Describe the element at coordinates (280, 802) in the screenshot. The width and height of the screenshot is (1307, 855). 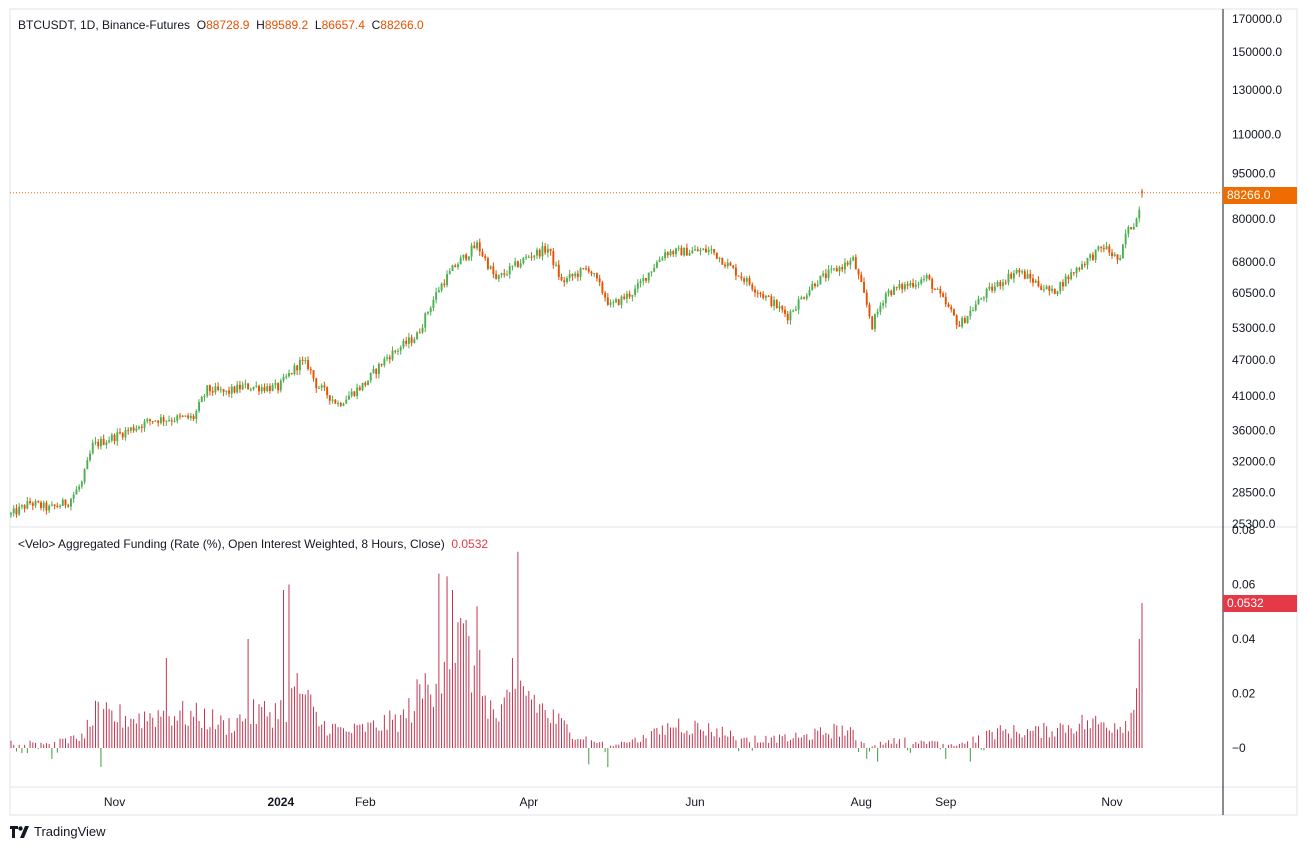
I see `time-tick-label: 2024` at that location.